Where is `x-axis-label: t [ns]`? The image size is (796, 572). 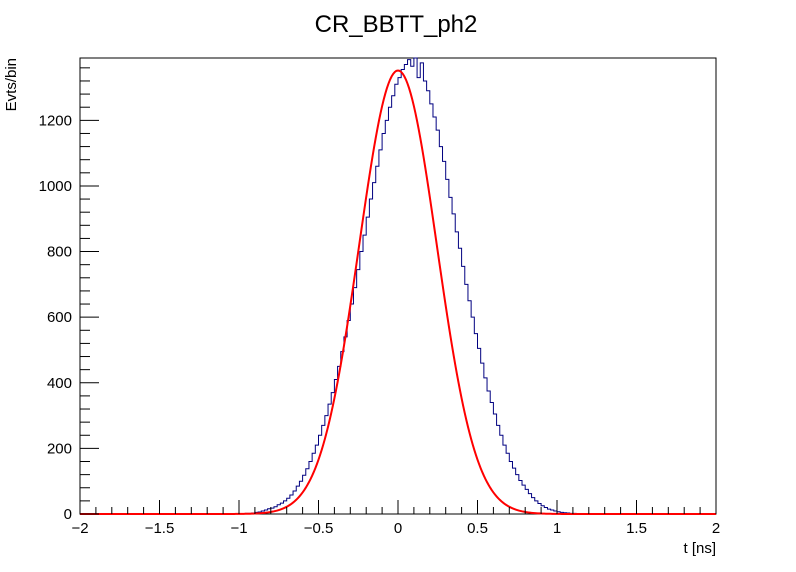
x-axis-label: t [ns] is located at coordinates (699, 548).